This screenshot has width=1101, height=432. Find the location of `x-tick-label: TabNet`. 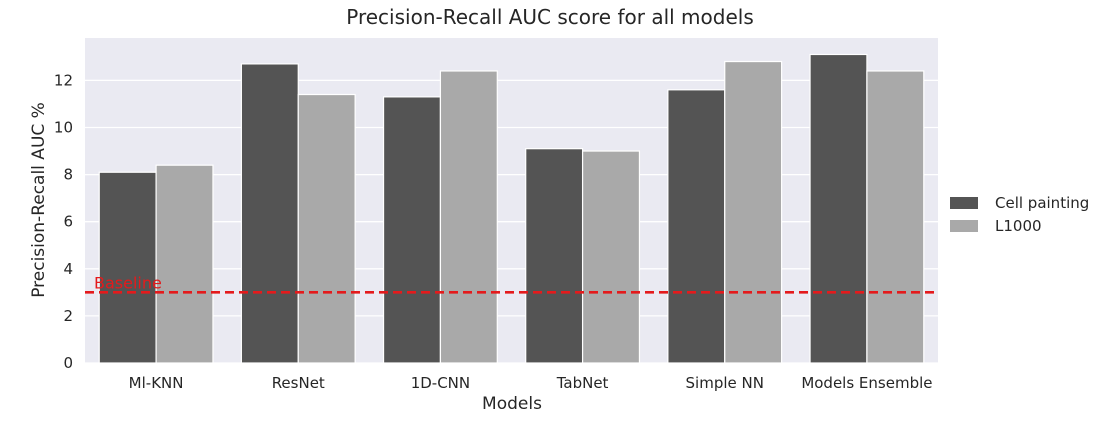

x-tick-label: TabNet is located at coordinates (582, 383).